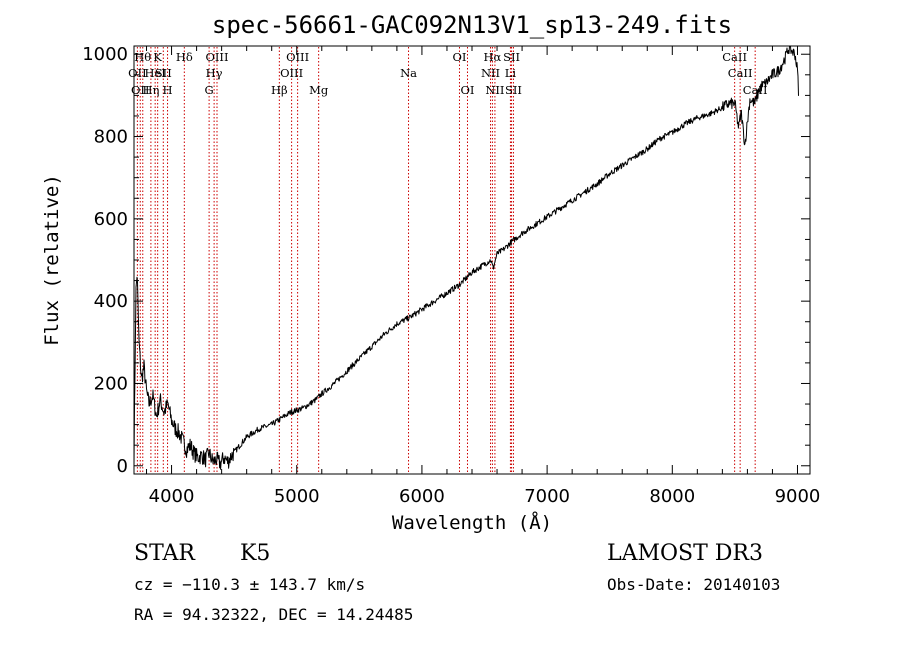 This screenshot has height=649, width=900. I want to click on x-tick-label-0: 4000, so click(172, 496).